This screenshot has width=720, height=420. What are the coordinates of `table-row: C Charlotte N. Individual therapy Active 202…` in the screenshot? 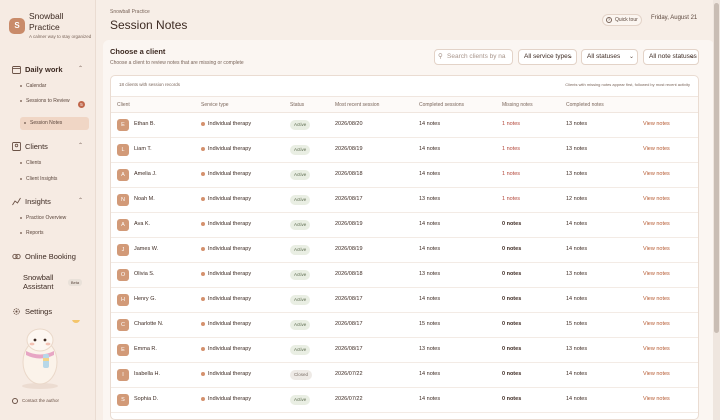 It's located at (404, 325).